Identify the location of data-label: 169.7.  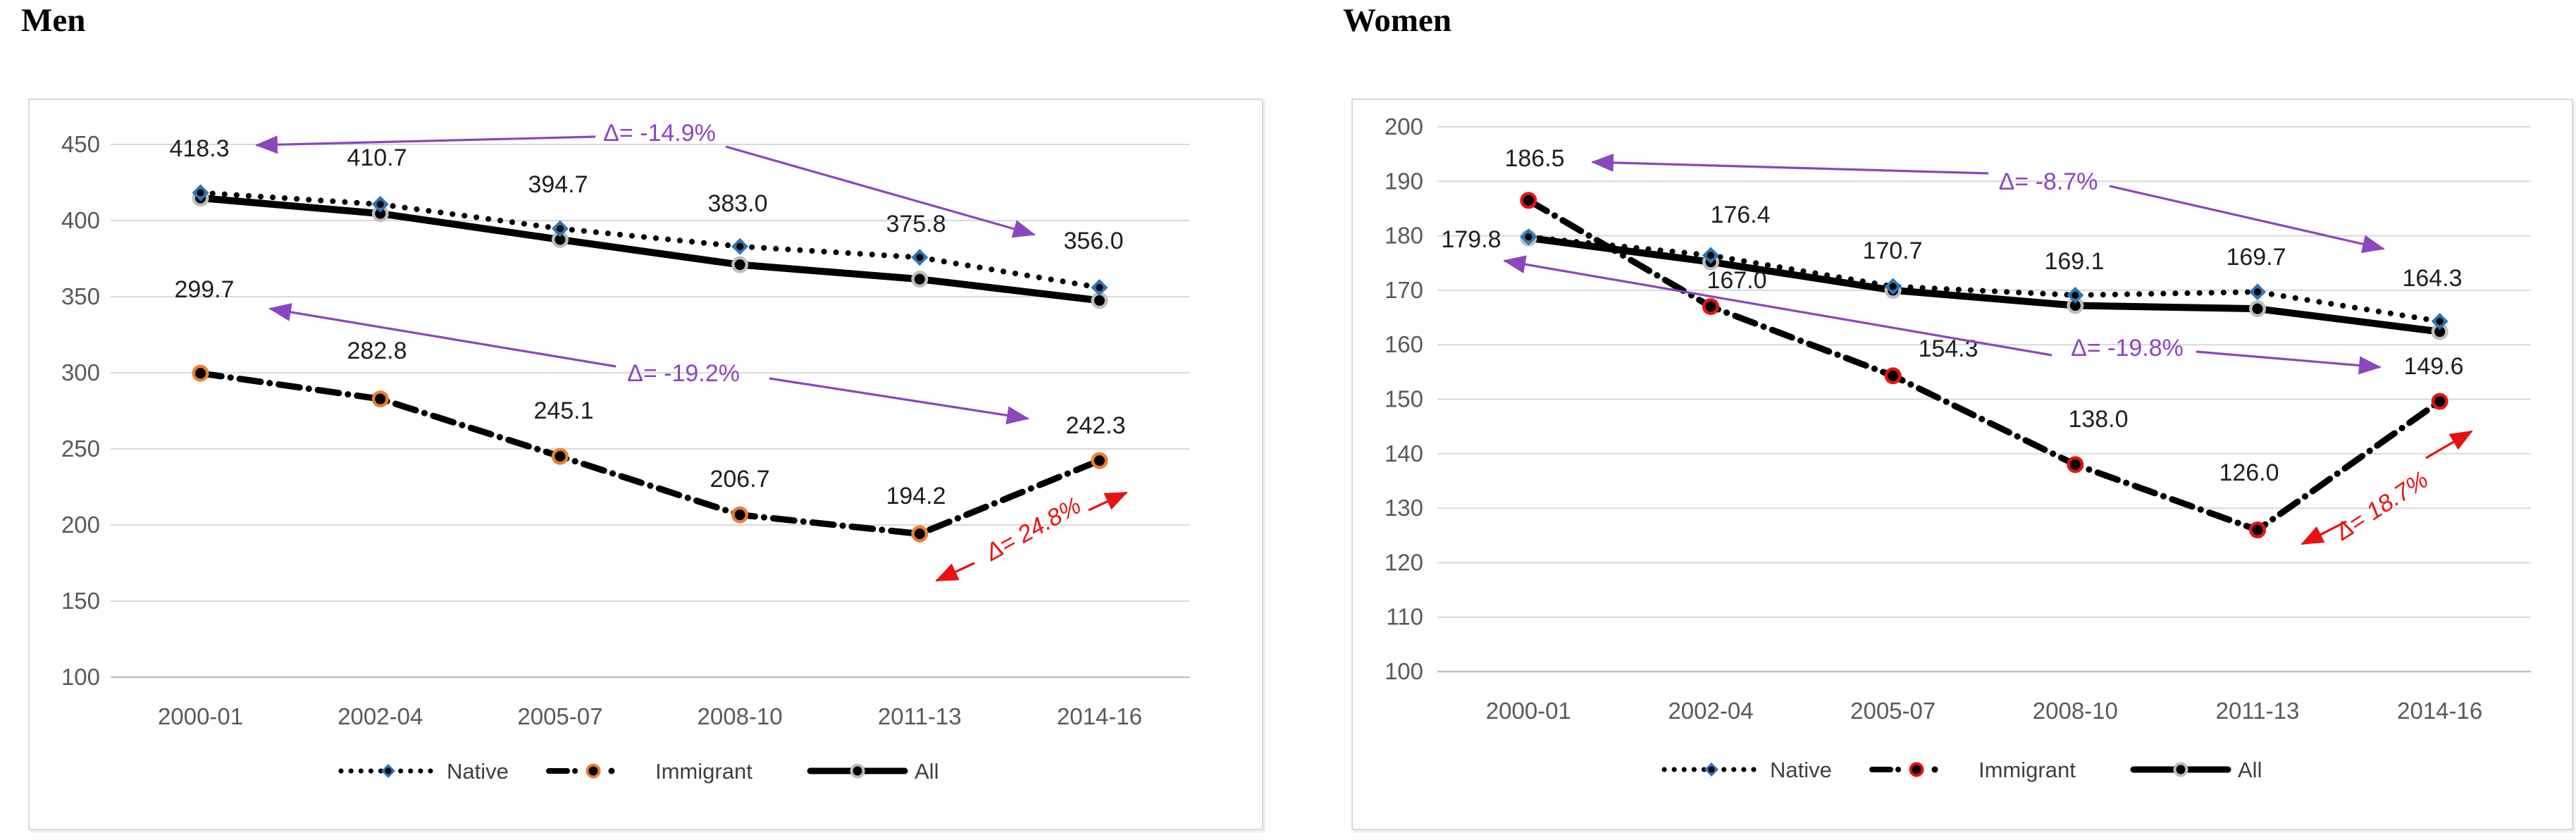
(2256, 257).